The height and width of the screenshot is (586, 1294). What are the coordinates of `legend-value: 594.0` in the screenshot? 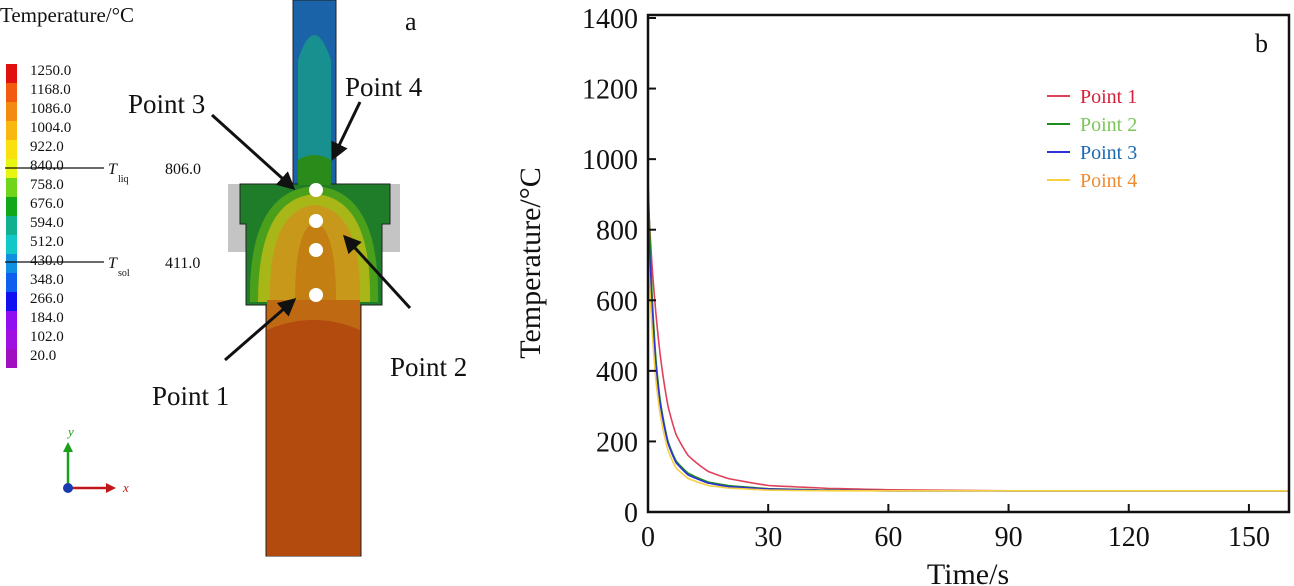 It's located at (47, 223).